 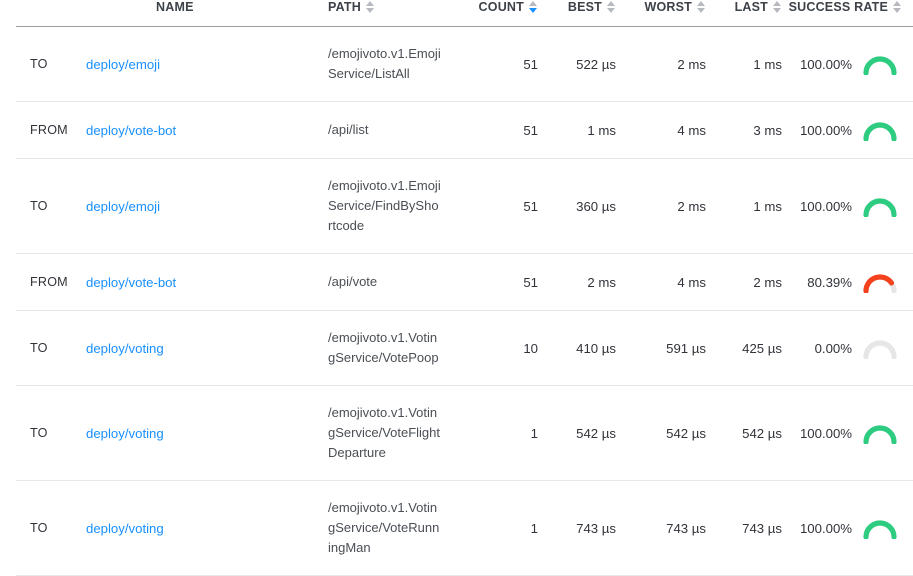 I want to click on row-name-cell: deploy/vote-bot, so click(x=207, y=282).